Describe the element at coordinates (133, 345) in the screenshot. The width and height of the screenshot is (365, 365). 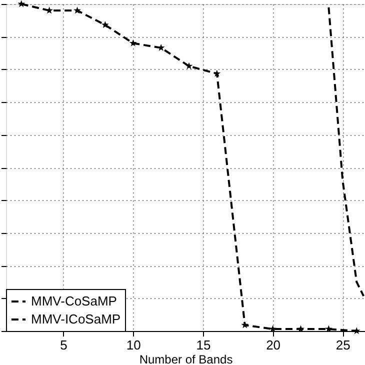
I see `x-tick-label: 10` at that location.